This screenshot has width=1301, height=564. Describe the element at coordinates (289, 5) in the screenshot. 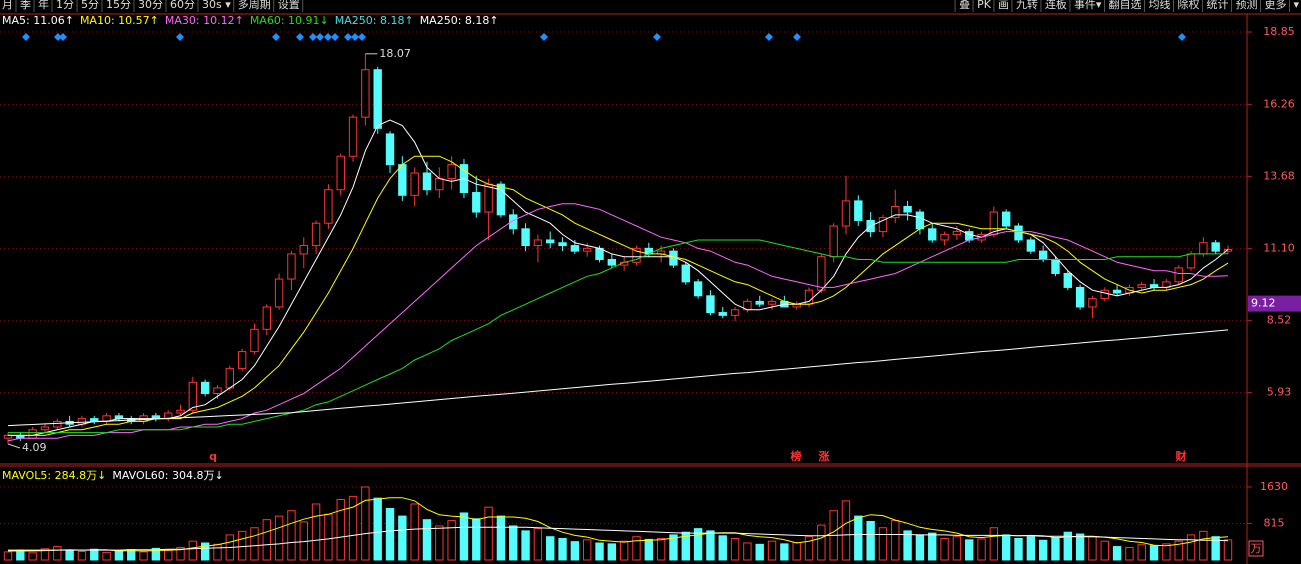

I see `toolbar-button: 设置` at that location.